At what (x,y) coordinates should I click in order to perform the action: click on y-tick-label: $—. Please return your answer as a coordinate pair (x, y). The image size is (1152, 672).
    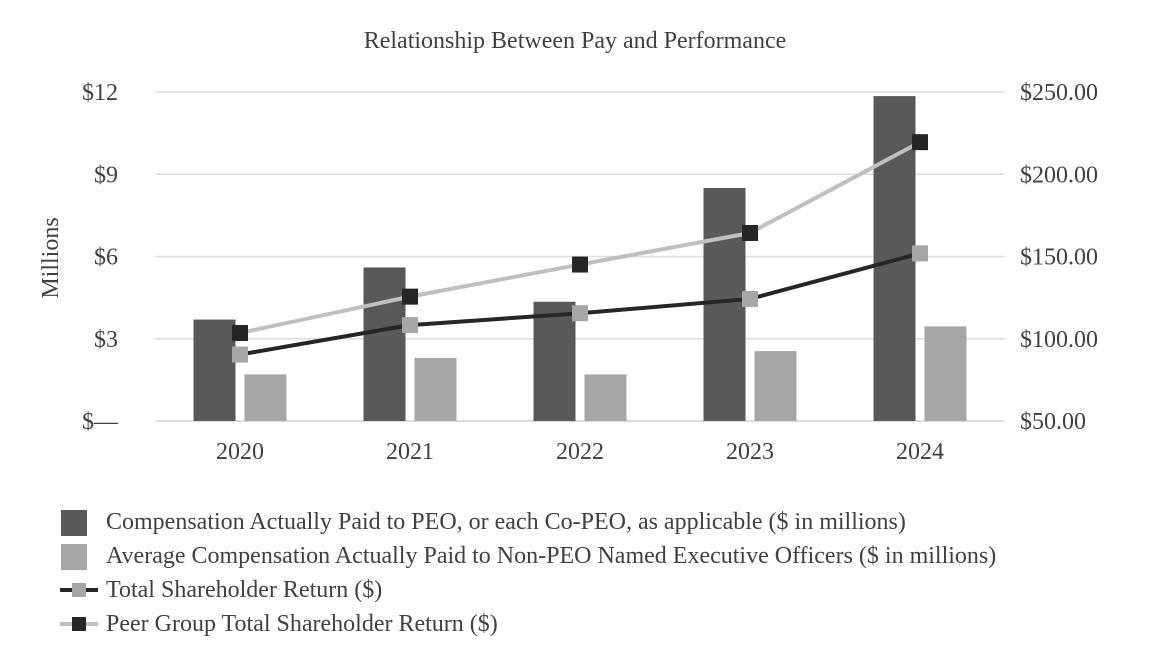
    Looking at the image, I should click on (100, 422).